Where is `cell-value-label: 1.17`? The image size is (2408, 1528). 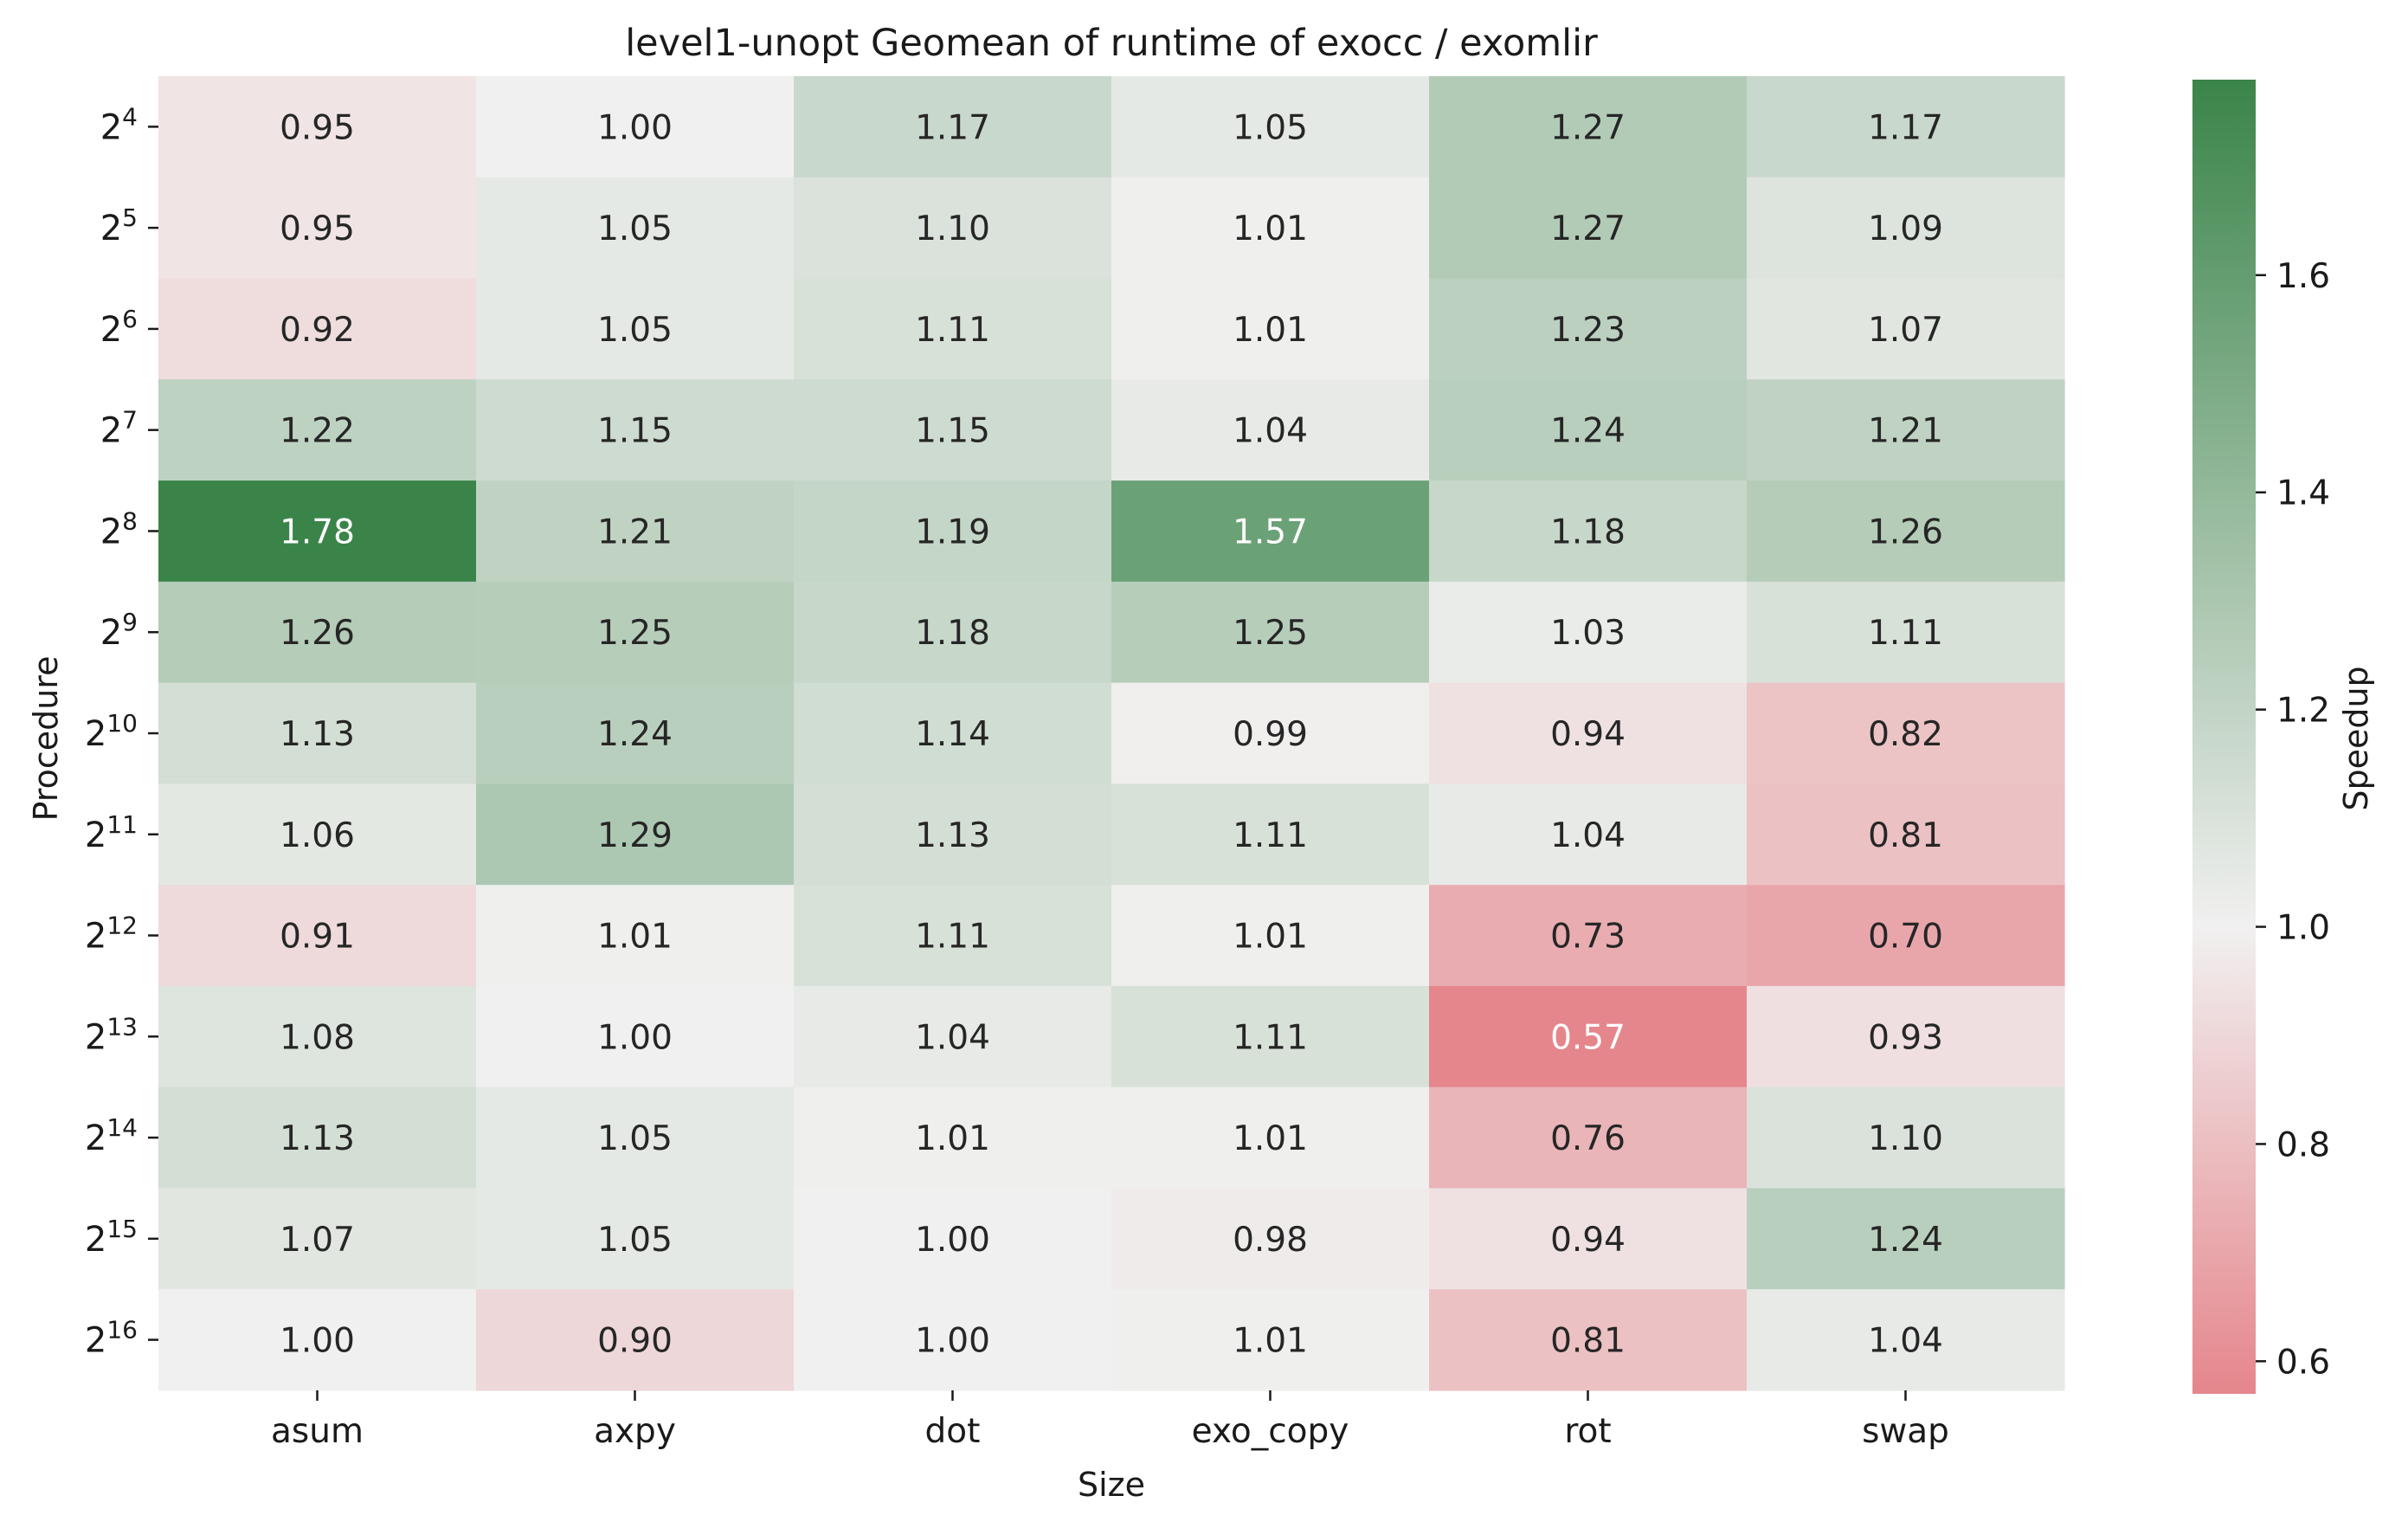 cell-value-label: 1.17 is located at coordinates (1906, 128).